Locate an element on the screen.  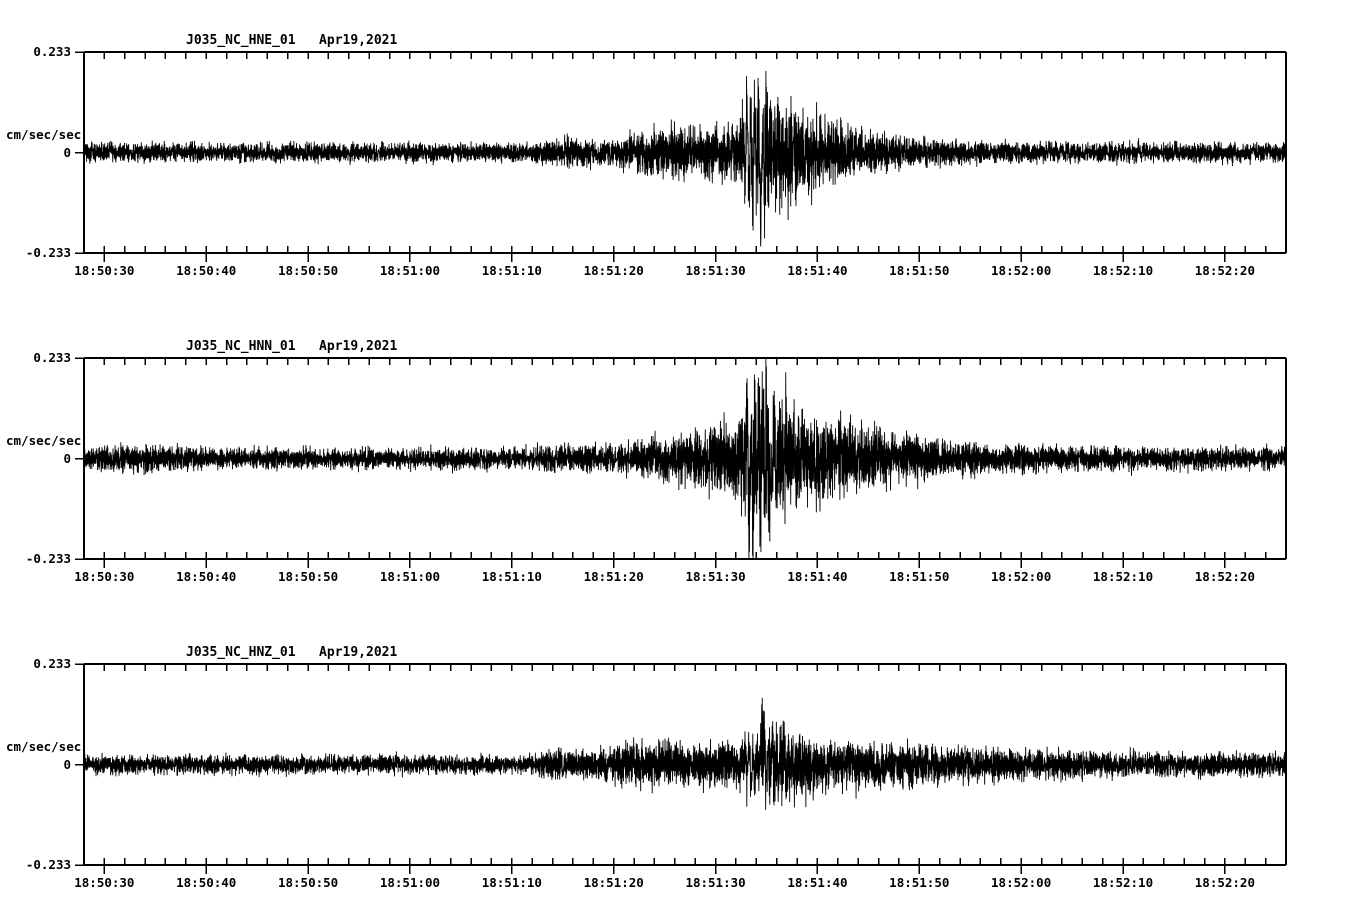
waveform-trace-hnz is located at coordinates (685, 753).